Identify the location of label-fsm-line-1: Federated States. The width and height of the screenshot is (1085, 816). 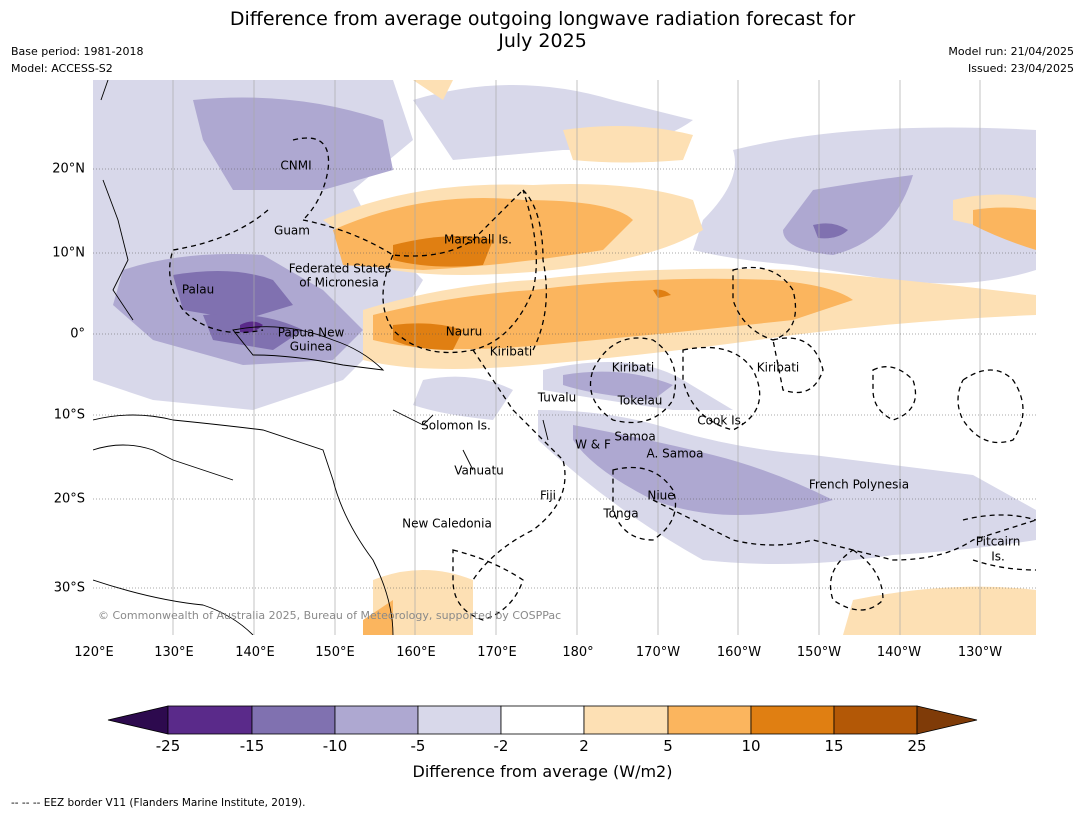
(340, 268).